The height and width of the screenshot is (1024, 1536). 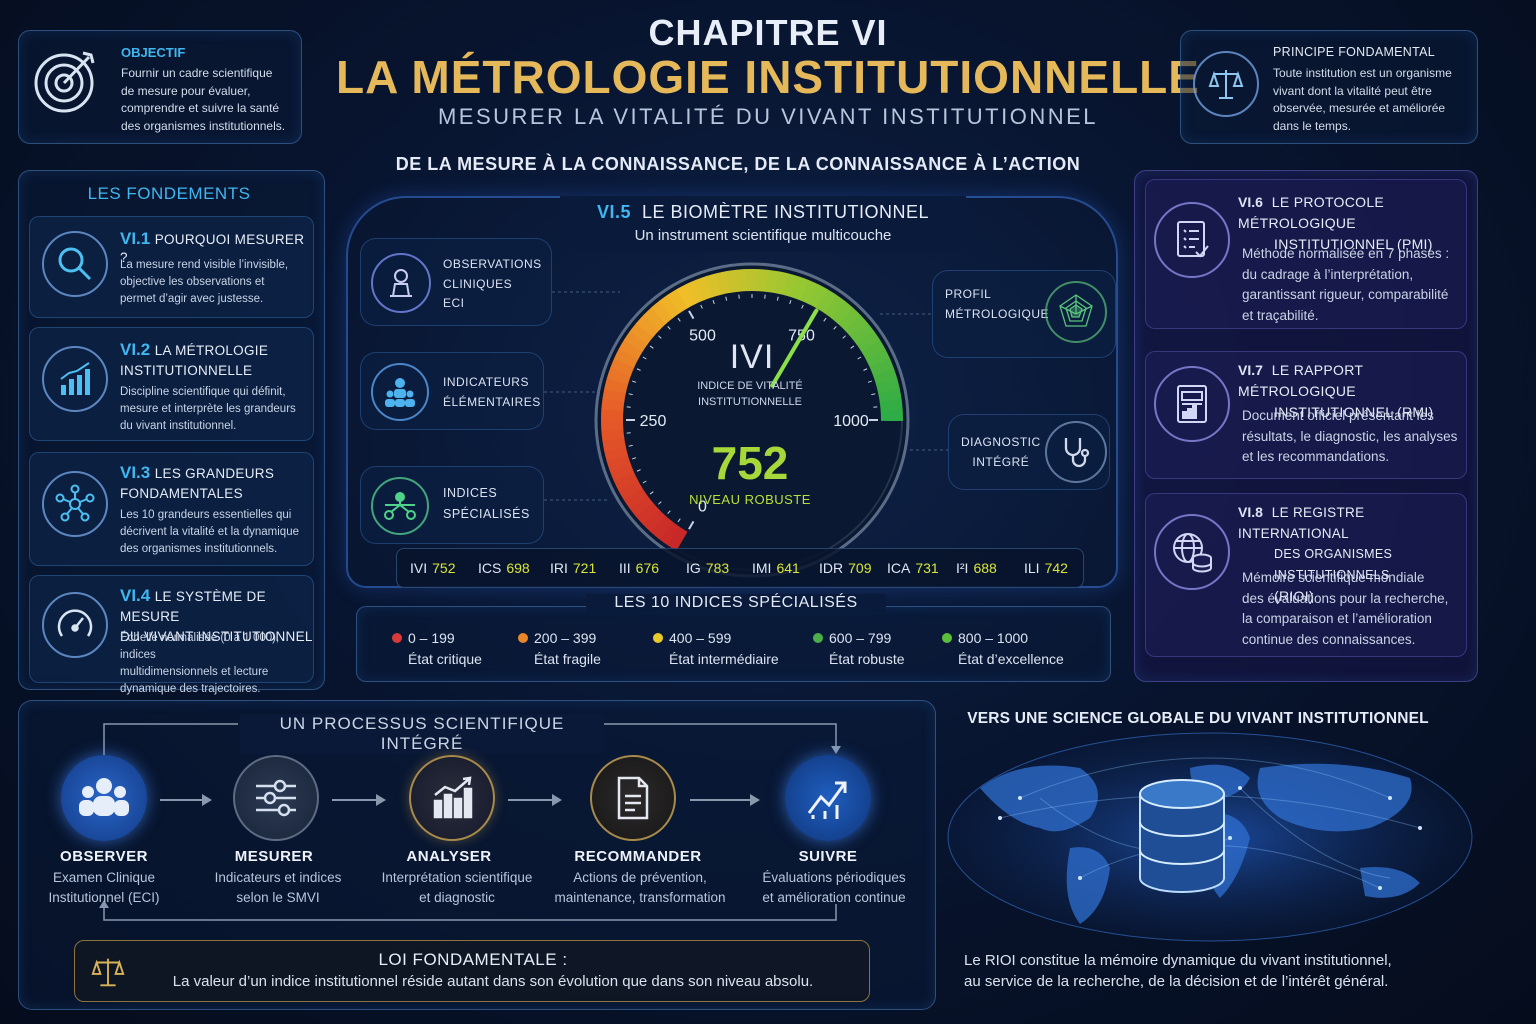 What do you see at coordinates (431, 638) in the screenshot?
I see `legend-range: 0 – 199` at bounding box center [431, 638].